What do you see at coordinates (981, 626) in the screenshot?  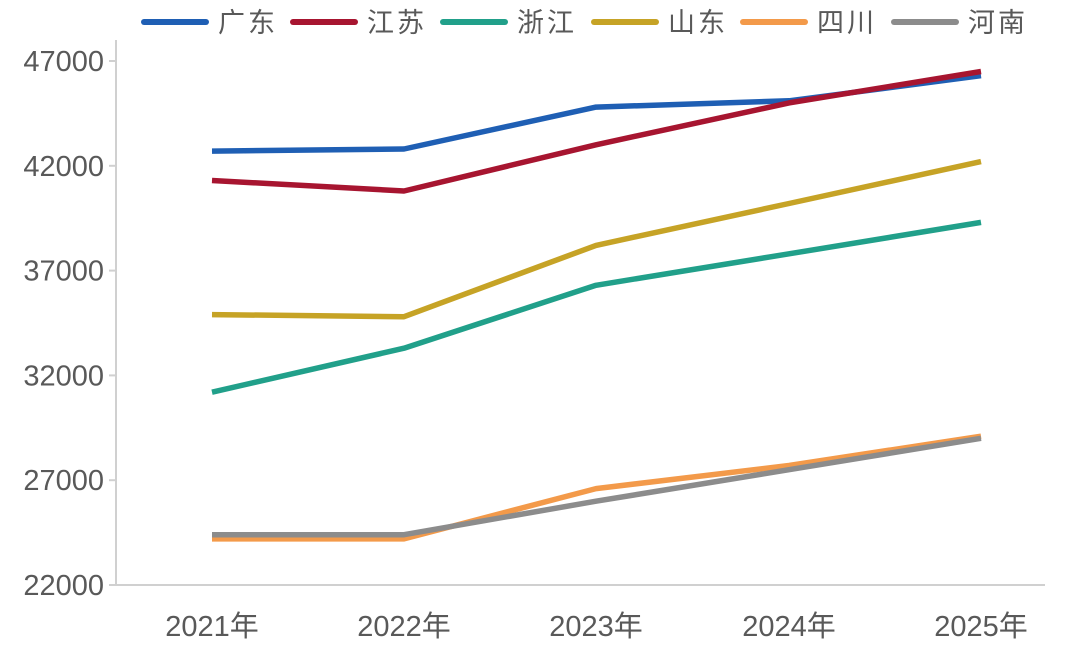 I see `x-tick-label: 2025年` at bounding box center [981, 626].